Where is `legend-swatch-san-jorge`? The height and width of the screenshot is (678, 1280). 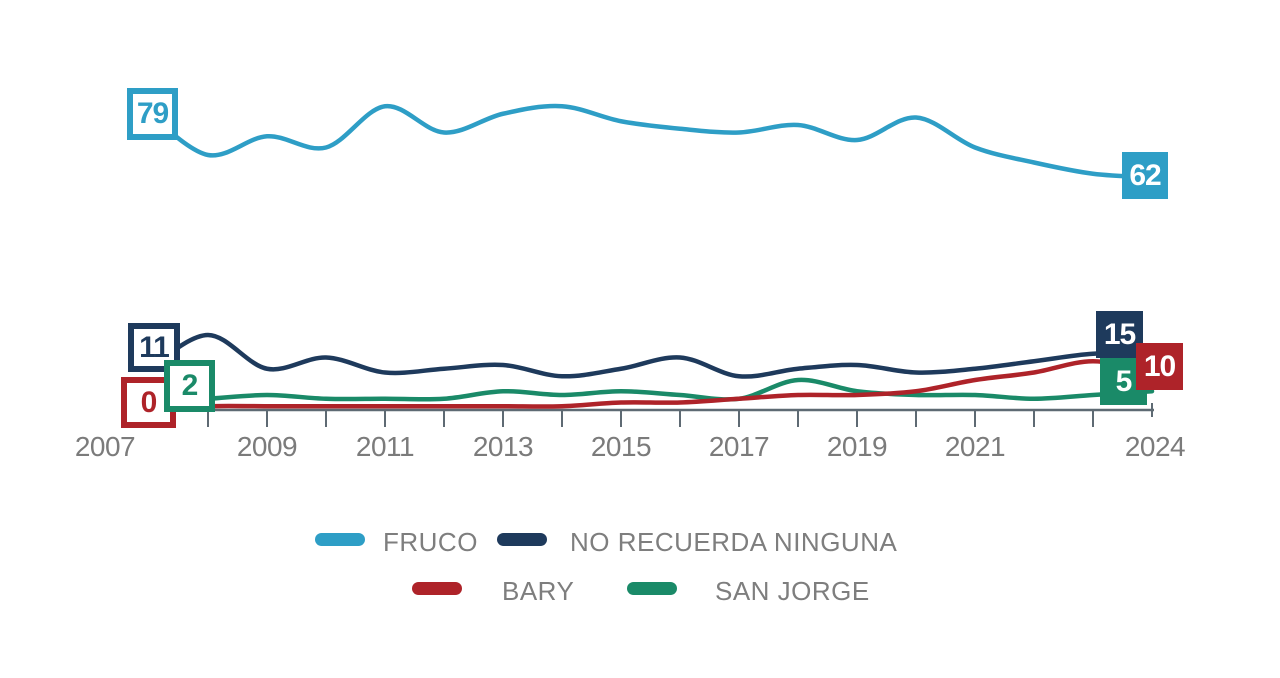
legend-swatch-san-jorge is located at coordinates (652, 588).